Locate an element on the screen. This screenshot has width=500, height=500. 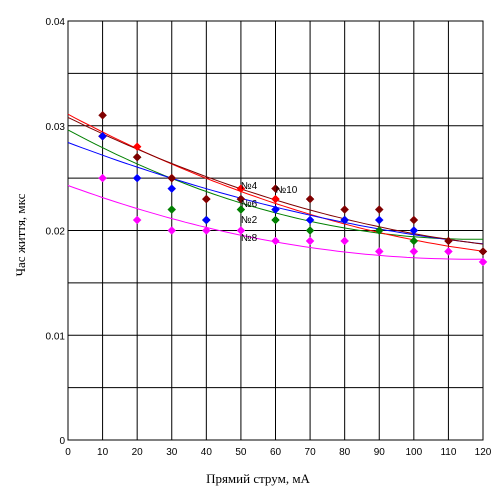
x-tick-label: 40 is located at coordinates (207, 452).